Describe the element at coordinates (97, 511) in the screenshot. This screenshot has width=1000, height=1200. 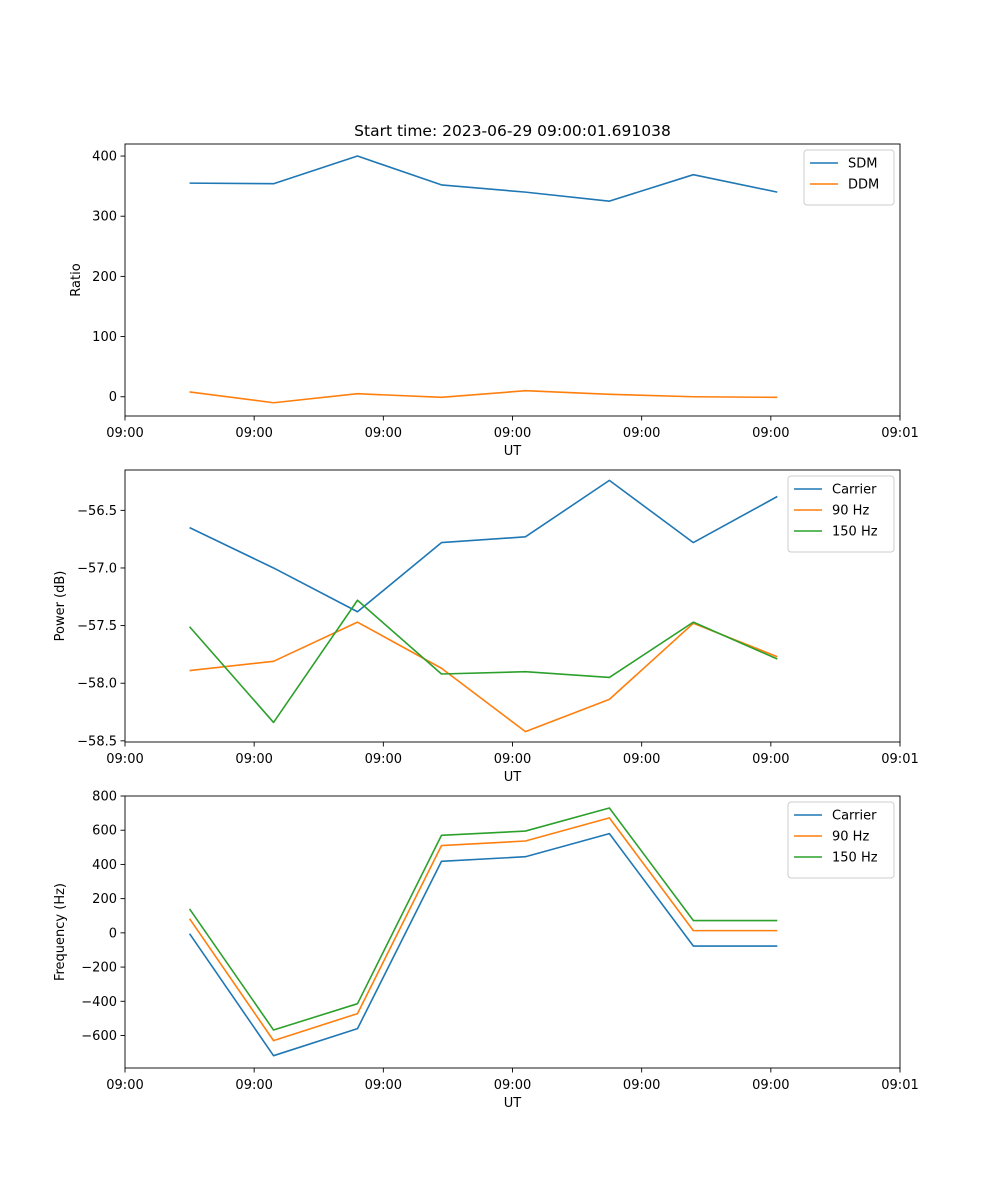
I see `y-tick-label: −56.5` at that location.